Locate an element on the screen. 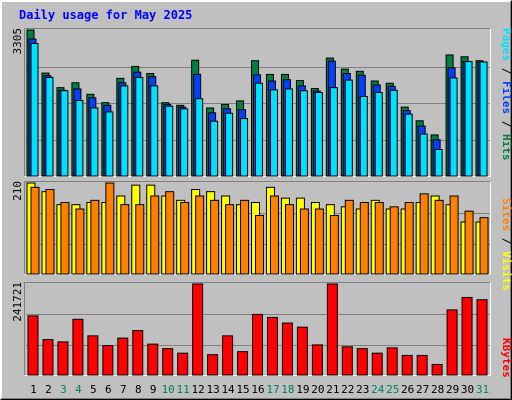 The width and height of the screenshot is (512, 400). legend-hits: Hits is located at coordinates (506, 147).